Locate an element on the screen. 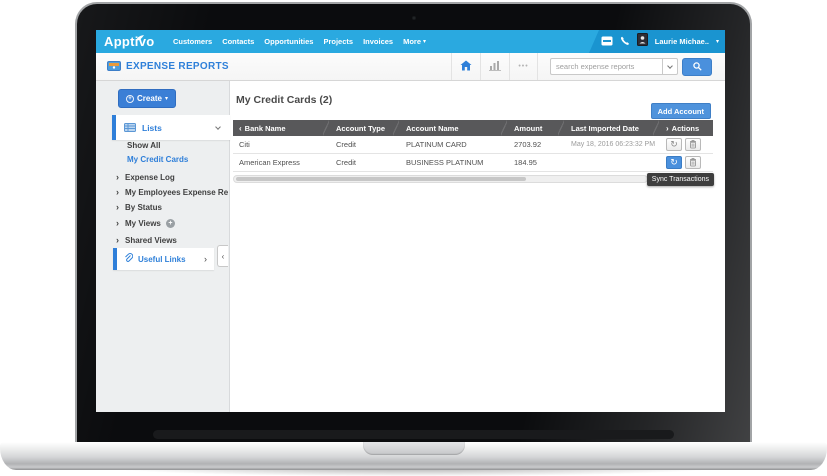 This screenshot has height=476, width=827. sidebar-item-my-employees-expense-reports: › My Employees Expense Re is located at coordinates (162, 192).